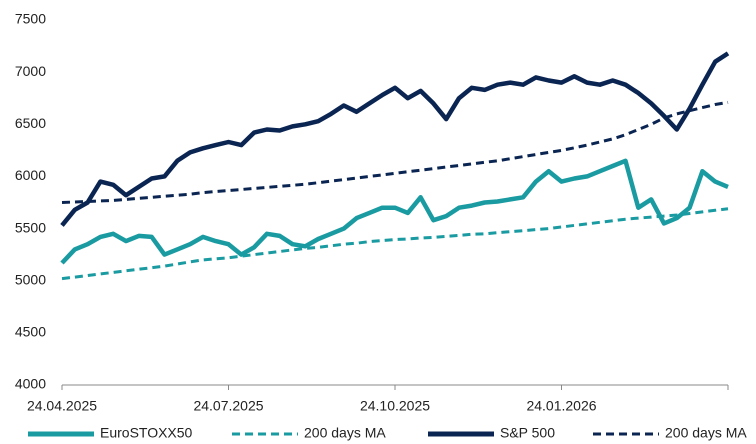  Describe the element at coordinates (30, 332) in the screenshot. I see `y-tick-label: 4500` at that location.